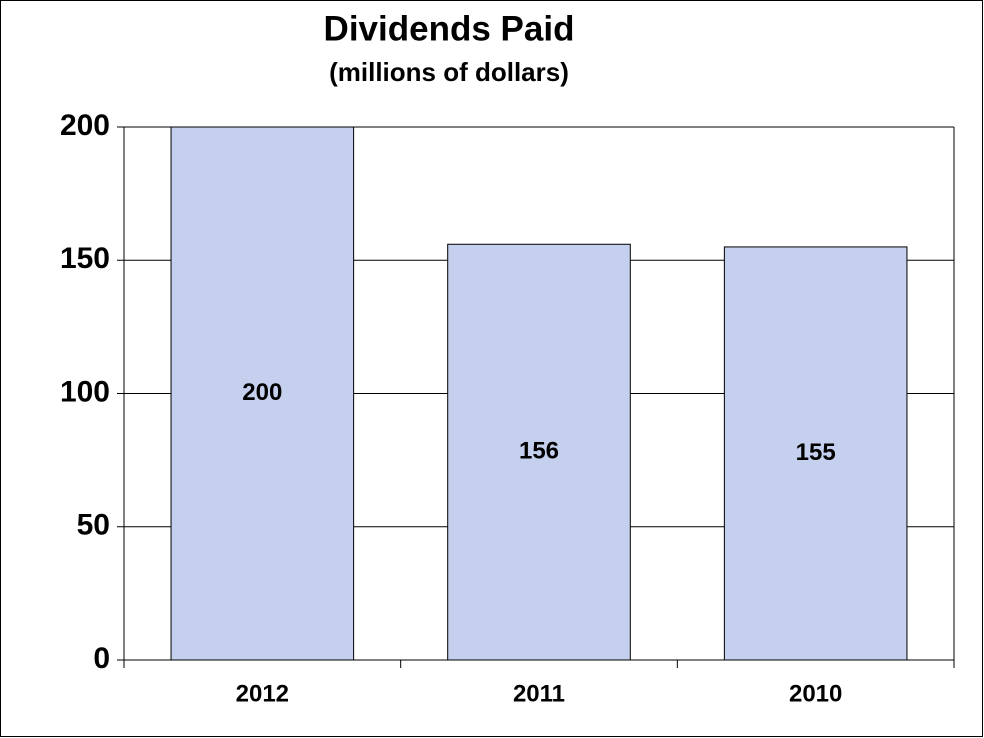 The height and width of the screenshot is (738, 984). What do you see at coordinates (85, 391) in the screenshot?
I see `y-tick-label: 100` at bounding box center [85, 391].